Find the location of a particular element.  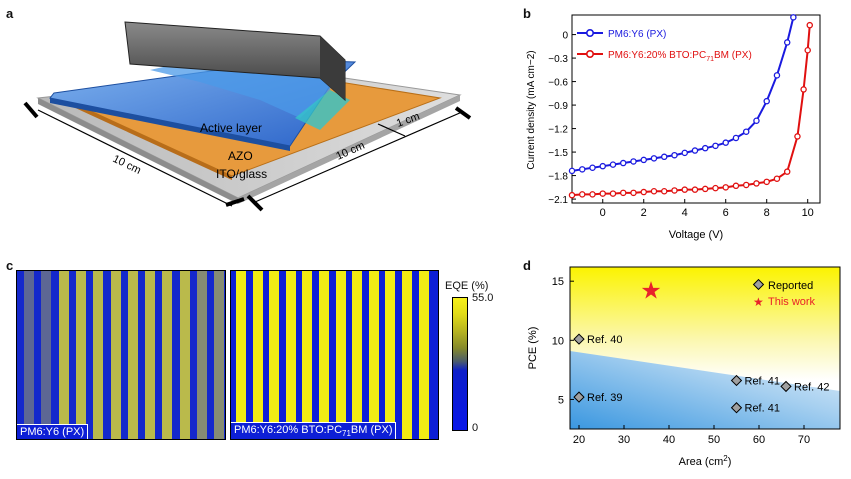

jv-legend: PM6:Y6 (PX) PM6:Y6:20% BTO:PC71BM (PX) is located at coordinates (664, 45).